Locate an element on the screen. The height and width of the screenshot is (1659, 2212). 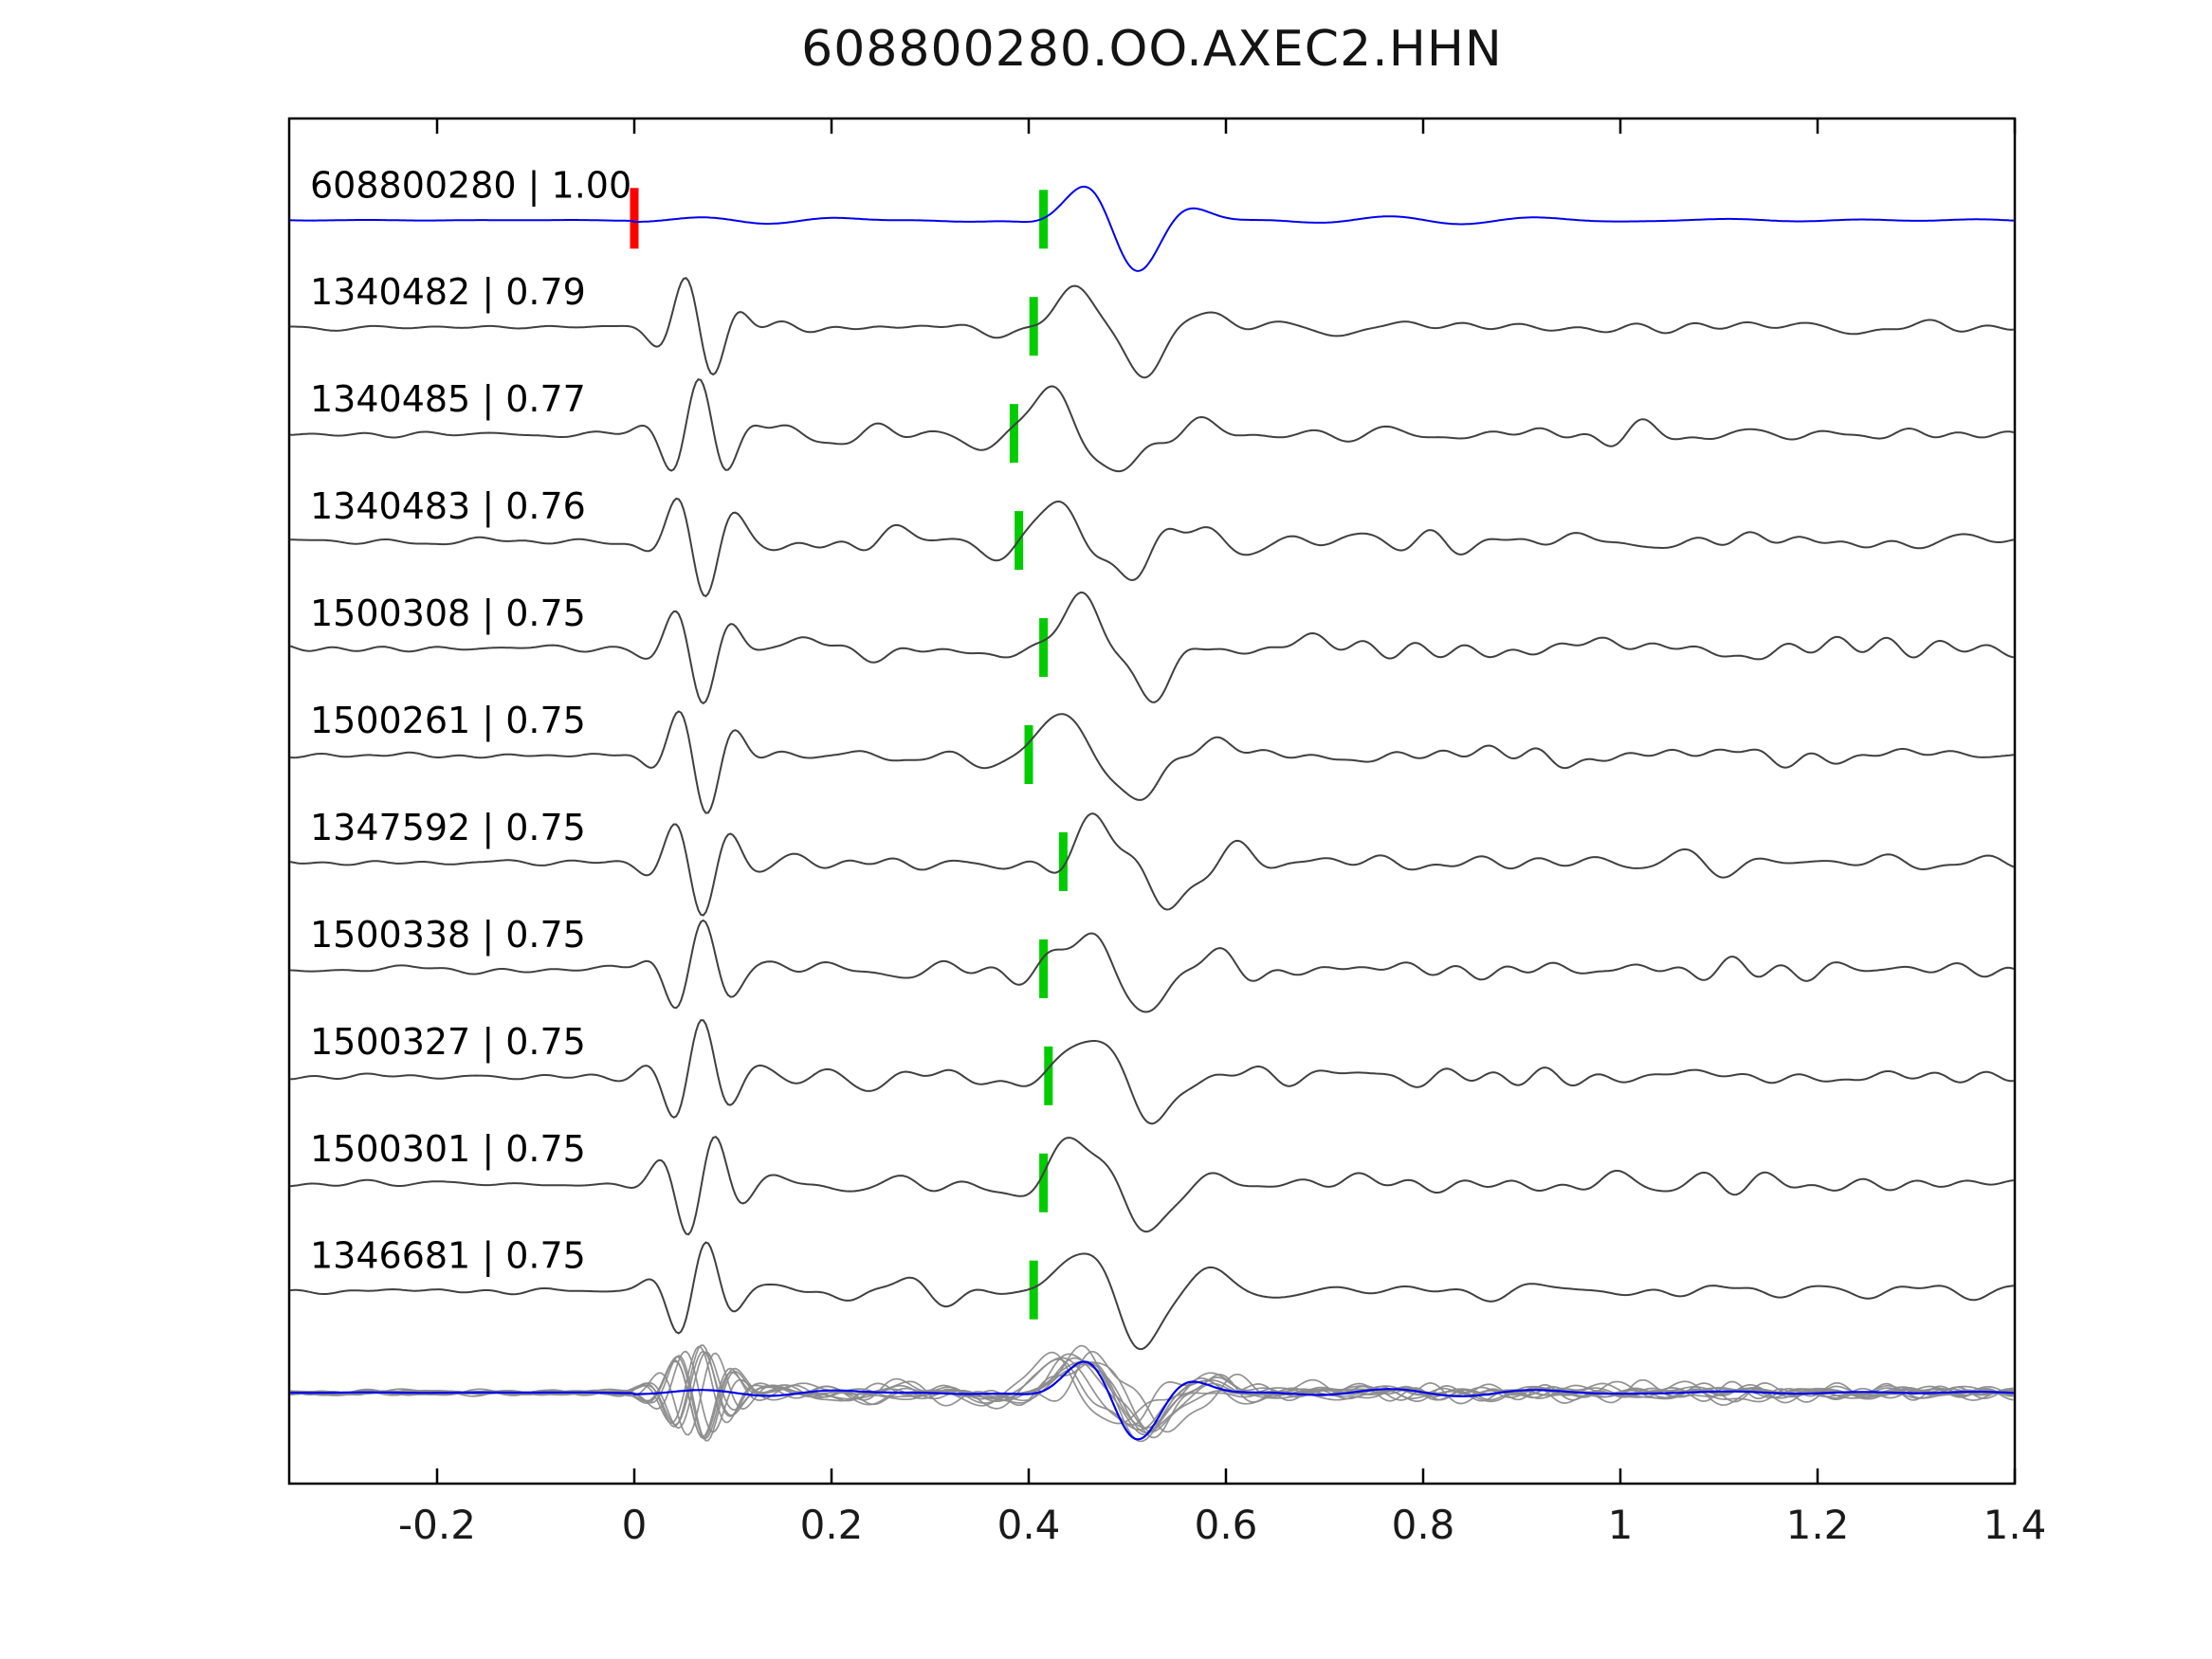
x-tick-label: 0 is located at coordinates (635, 1525).